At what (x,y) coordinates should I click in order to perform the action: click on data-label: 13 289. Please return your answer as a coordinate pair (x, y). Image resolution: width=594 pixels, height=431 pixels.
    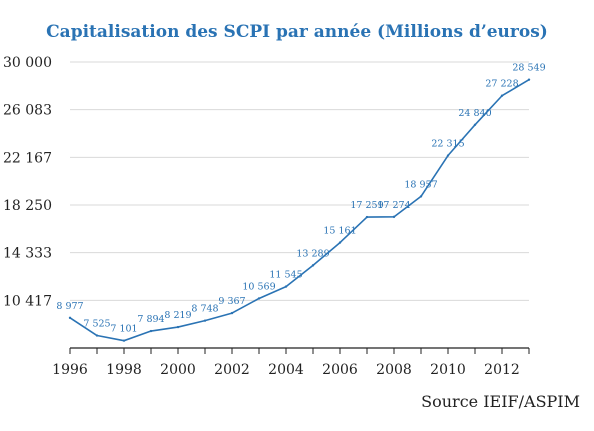
    Looking at the image, I should click on (312, 253).